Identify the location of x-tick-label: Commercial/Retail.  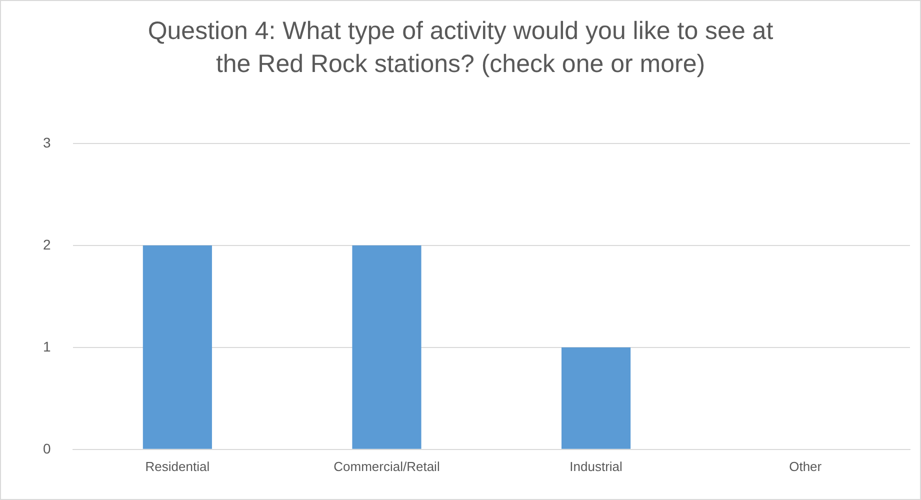
(387, 466).